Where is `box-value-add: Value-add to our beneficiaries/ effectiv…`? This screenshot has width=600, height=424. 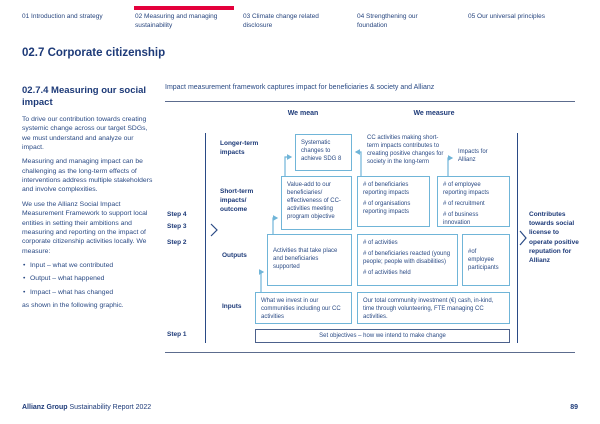
box-value-add: Value-add to our beneficiaries/ effectiv… is located at coordinates (316, 203).